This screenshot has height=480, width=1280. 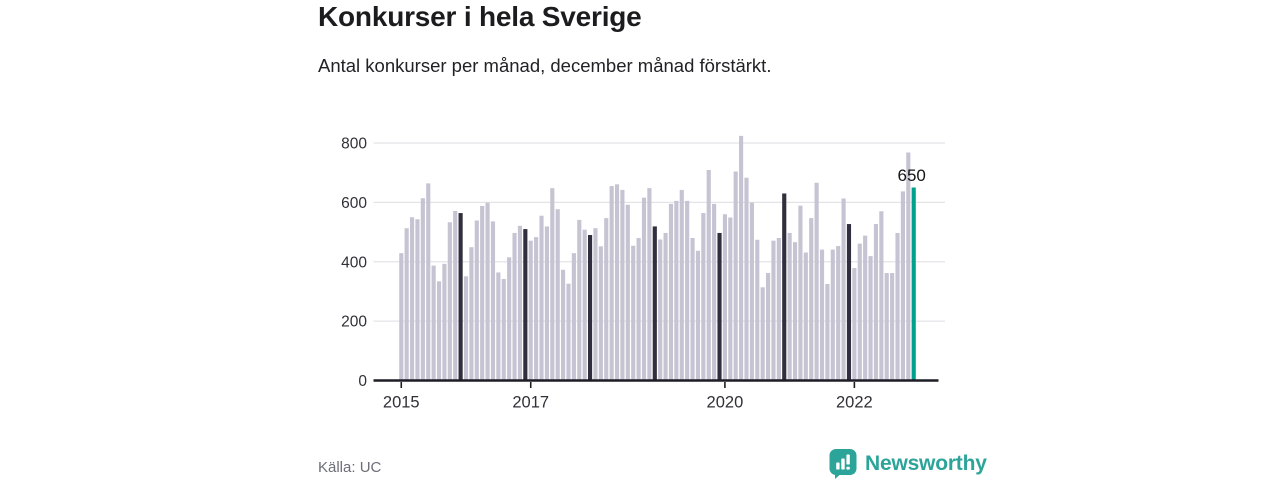 What do you see at coordinates (530, 403) in the screenshot?
I see `x-tick-label: 2017` at bounding box center [530, 403].